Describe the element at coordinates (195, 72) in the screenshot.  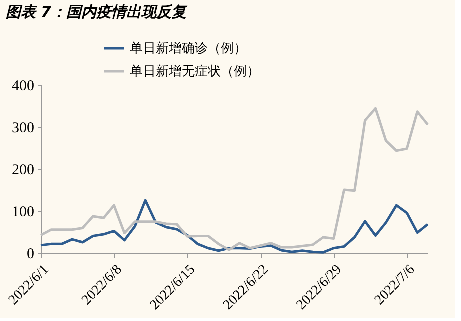
I see `legend-label: 单日新增无症状（例）` at that location.